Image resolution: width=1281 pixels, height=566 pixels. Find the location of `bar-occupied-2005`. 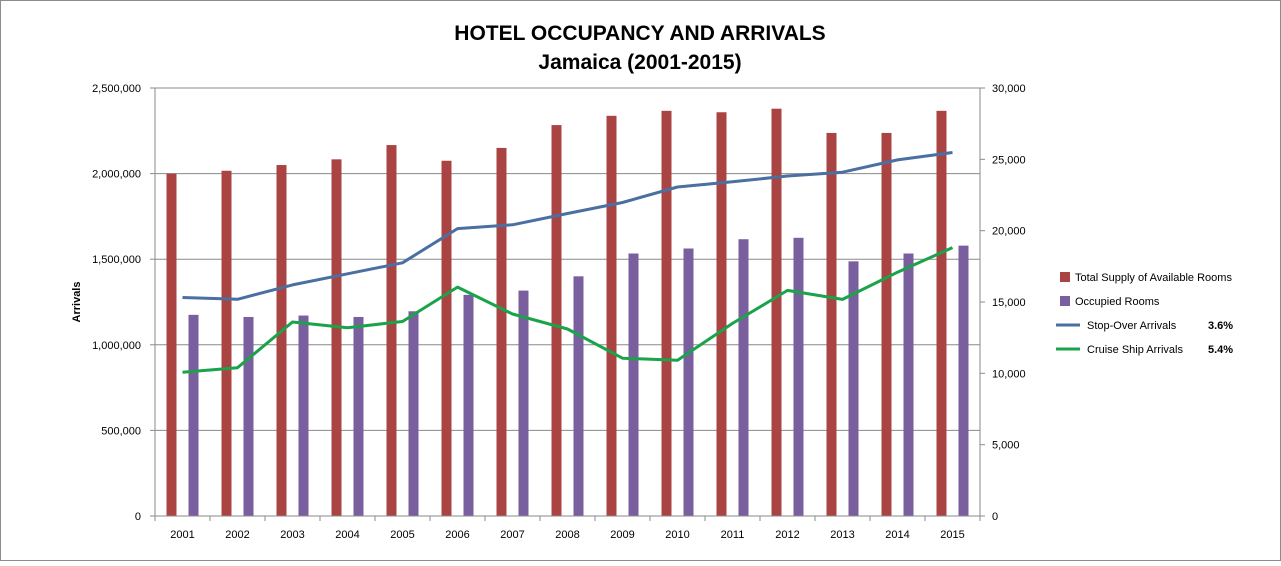

bar-occupied-2005 is located at coordinates (413, 413).